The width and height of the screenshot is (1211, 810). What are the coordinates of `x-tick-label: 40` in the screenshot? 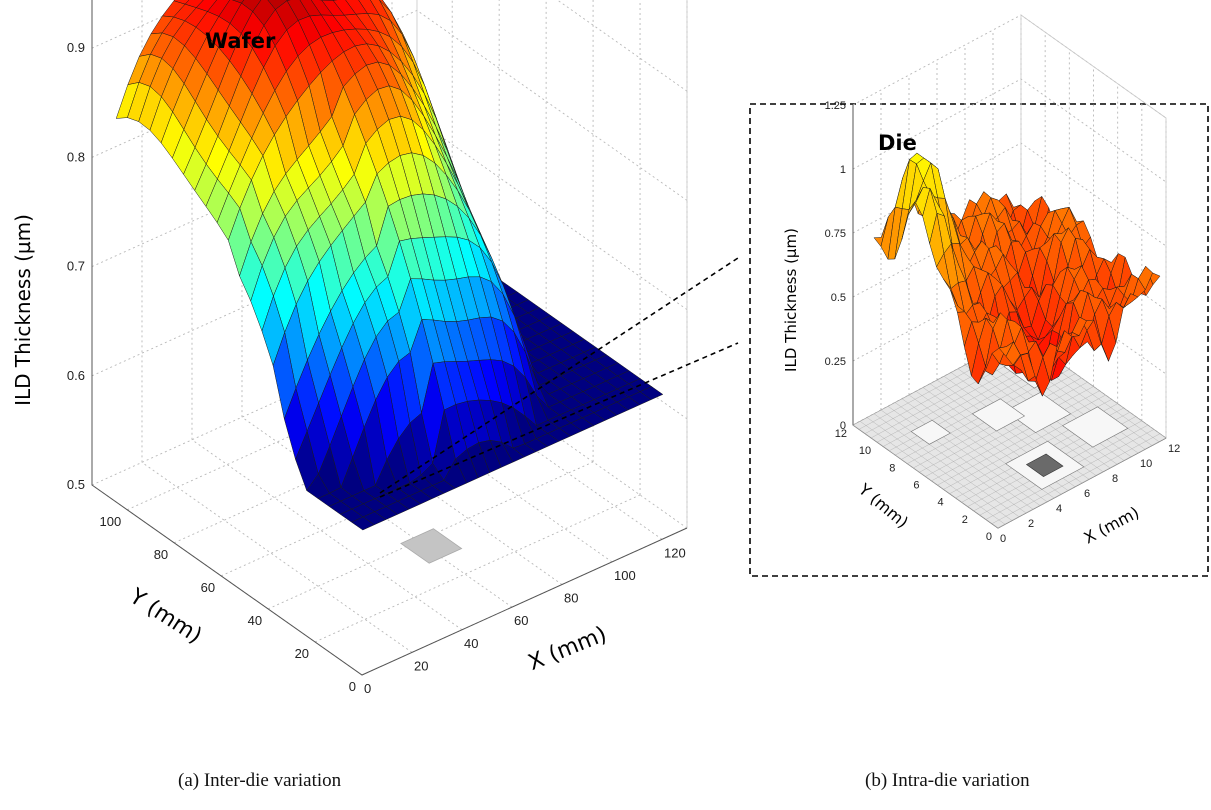 It's located at (471, 643).